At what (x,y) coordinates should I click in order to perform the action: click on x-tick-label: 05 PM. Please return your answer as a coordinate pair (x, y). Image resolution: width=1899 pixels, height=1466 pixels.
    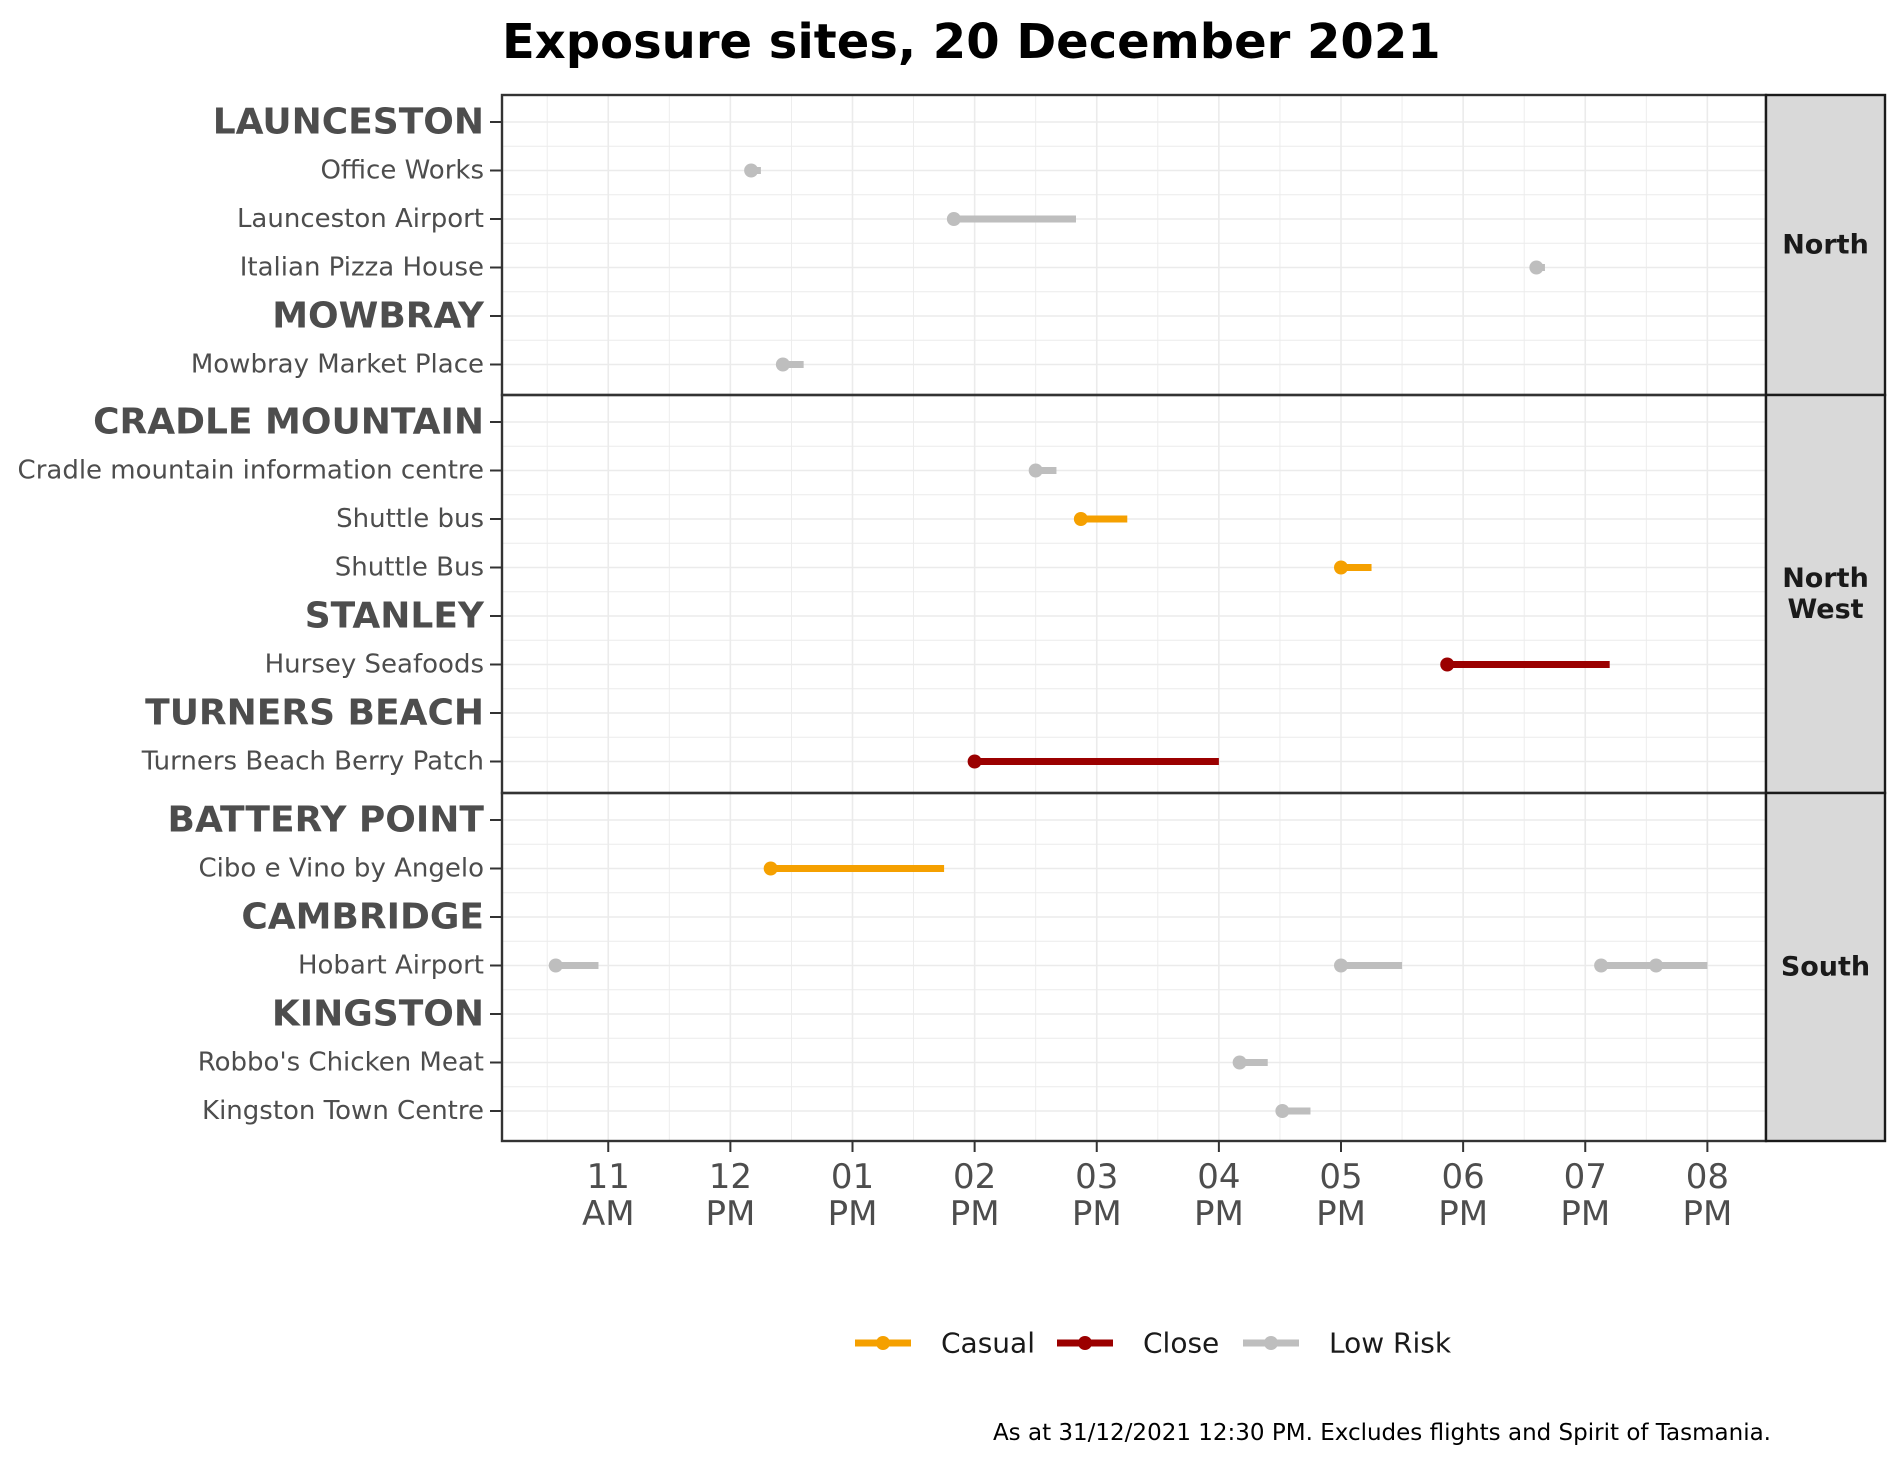
    Looking at the image, I should click on (1341, 1195).